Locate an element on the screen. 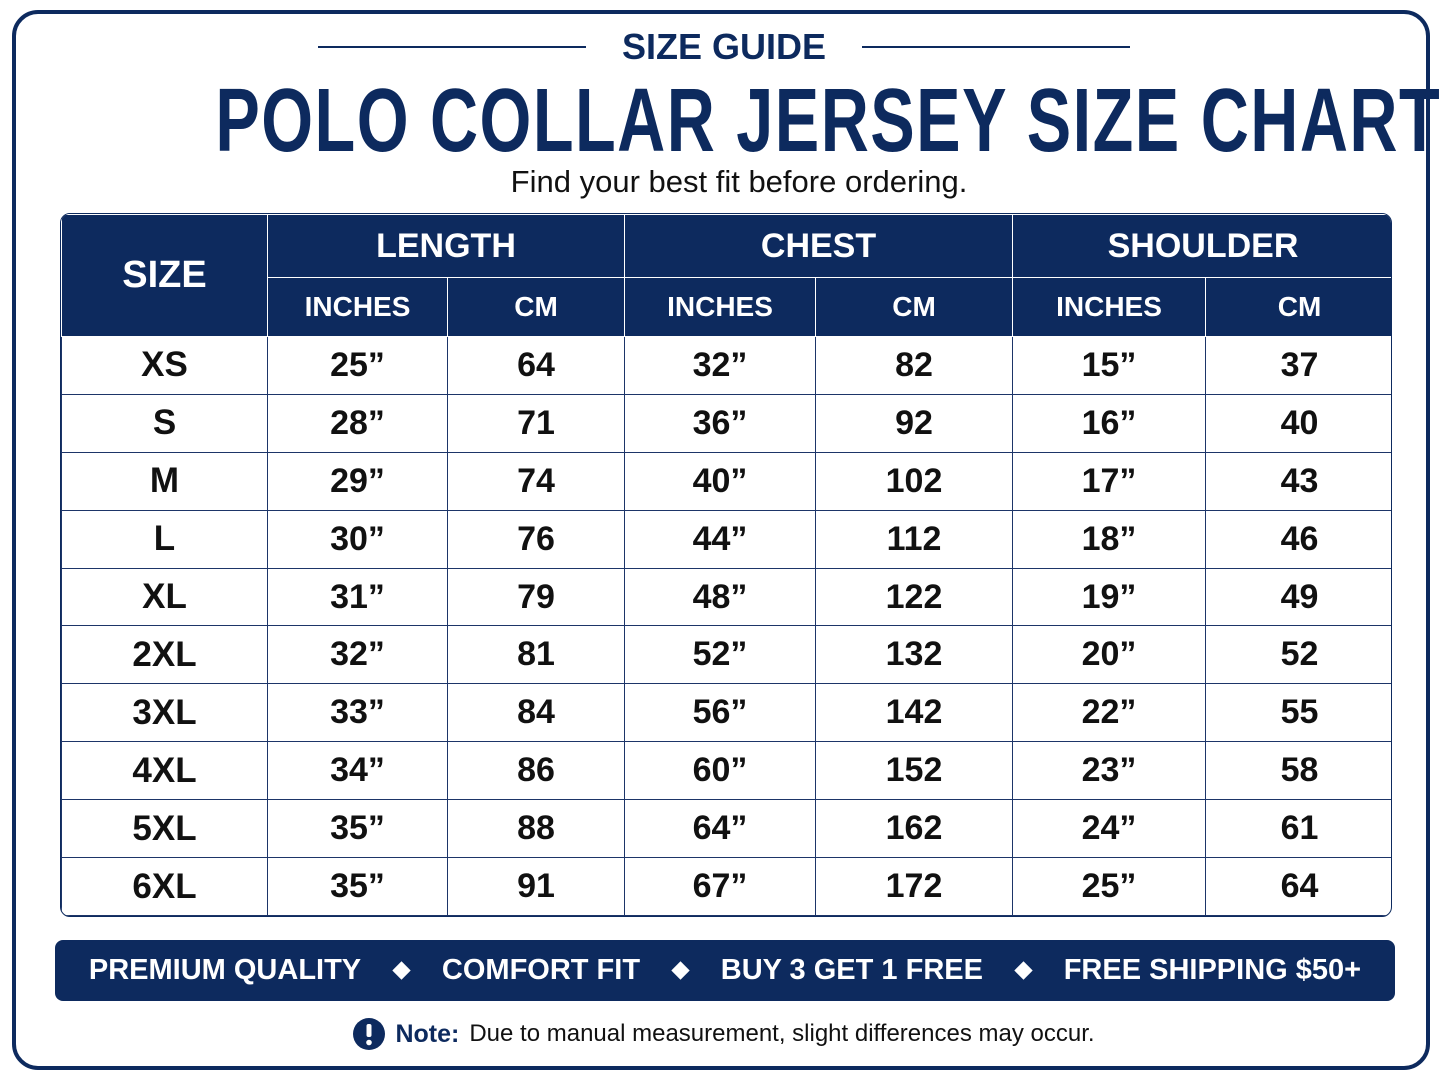 This screenshot has width=1448, height=1086. size-row: 6XL 35” 91 67” 172 25” 64 is located at coordinates (726, 886).